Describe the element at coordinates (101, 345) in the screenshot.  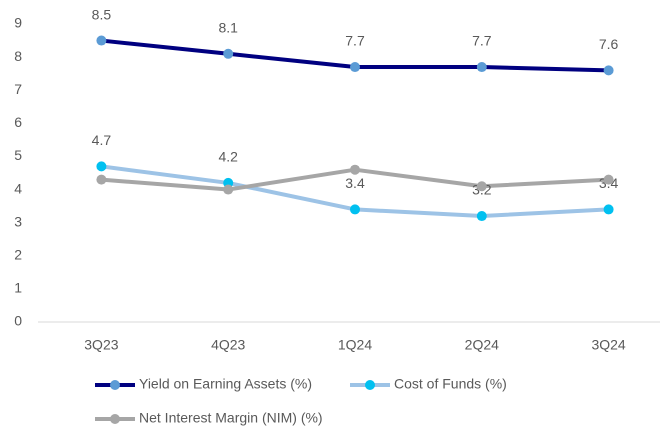
I see `x-tick-label: 3Q23` at that location.